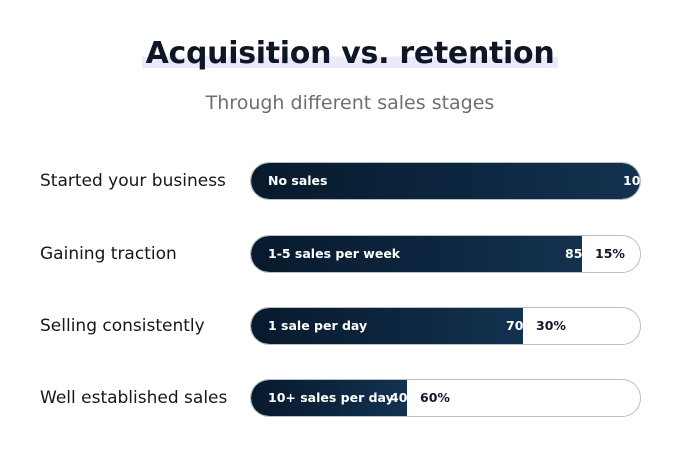  I want to click on chart-subtitle: Through different sales stages, so click(350, 103).